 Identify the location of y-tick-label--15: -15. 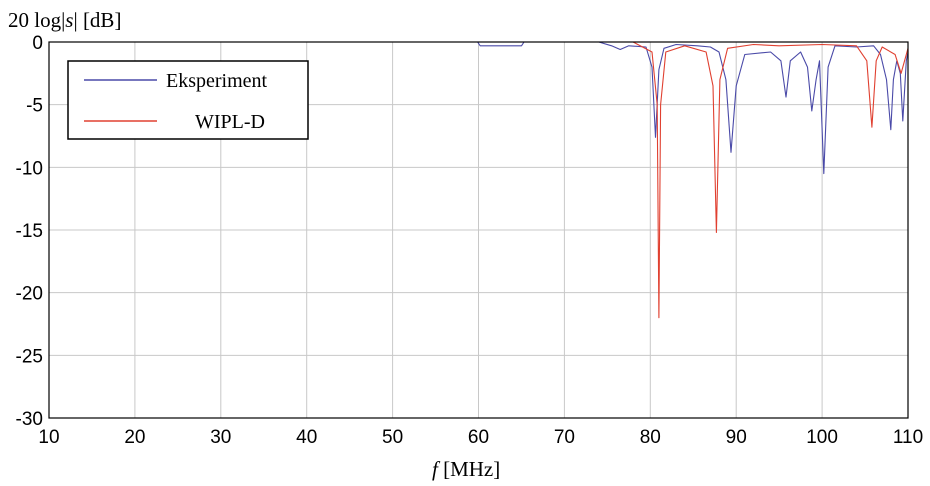
(29, 231).